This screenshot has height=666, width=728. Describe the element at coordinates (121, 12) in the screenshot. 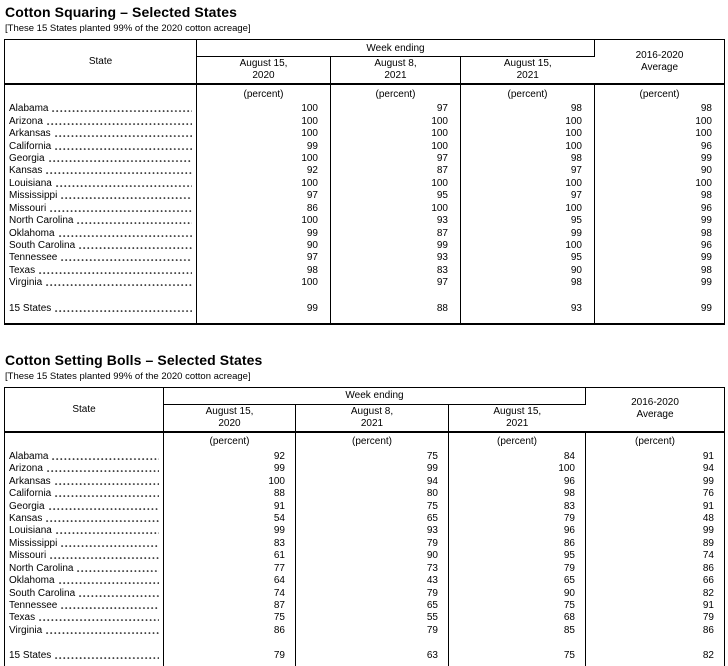

I see `table-title: Cotton Squaring – Selected States` at that location.